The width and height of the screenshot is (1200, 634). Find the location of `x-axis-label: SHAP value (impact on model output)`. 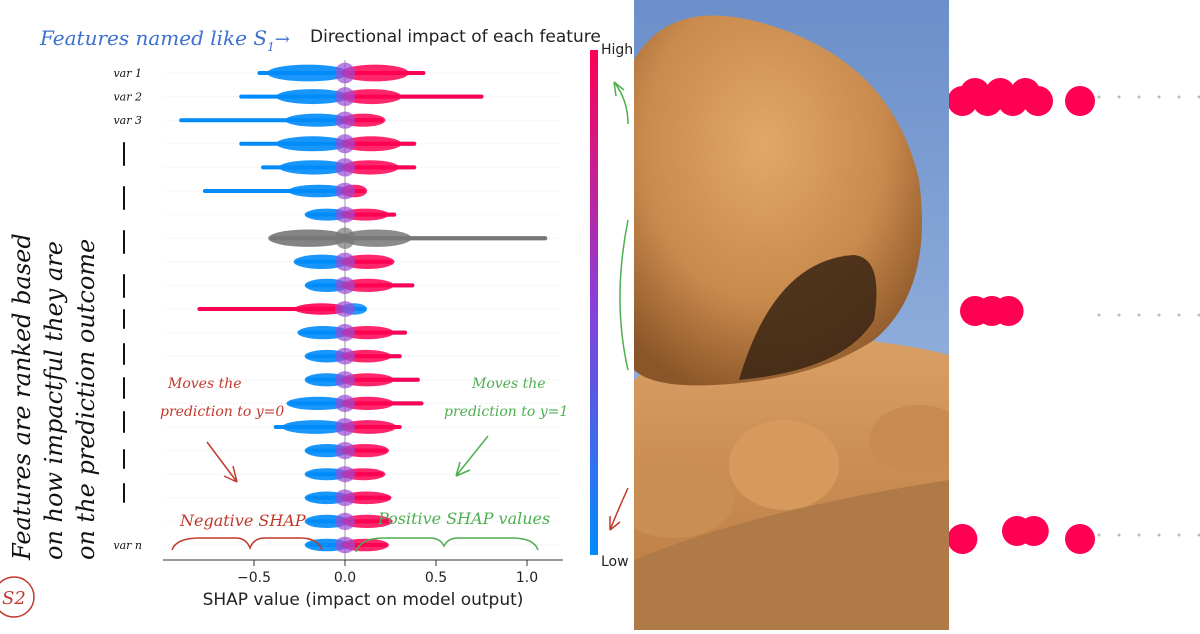

x-axis-label: SHAP value (impact on model output) is located at coordinates (363, 600).